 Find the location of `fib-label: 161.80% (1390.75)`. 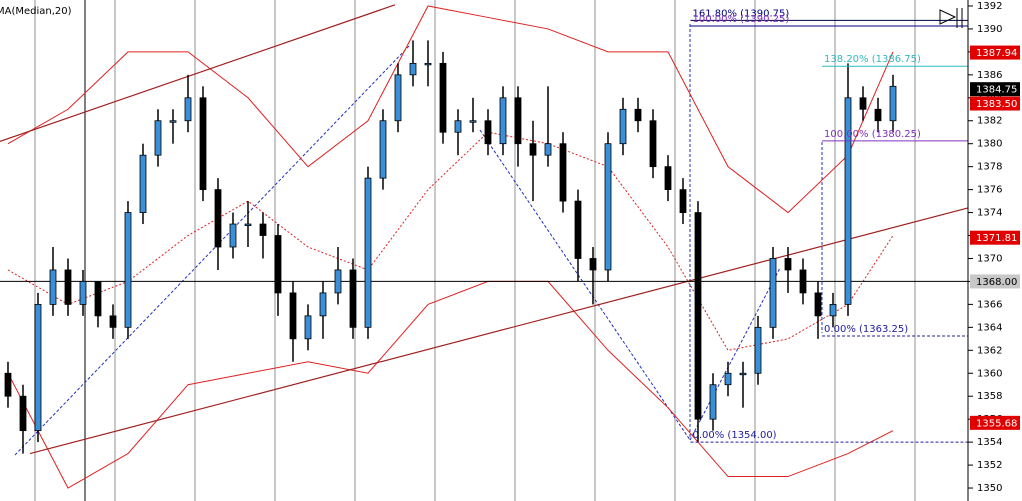

fib-label: 161.80% (1390.75) is located at coordinates (740, 13).